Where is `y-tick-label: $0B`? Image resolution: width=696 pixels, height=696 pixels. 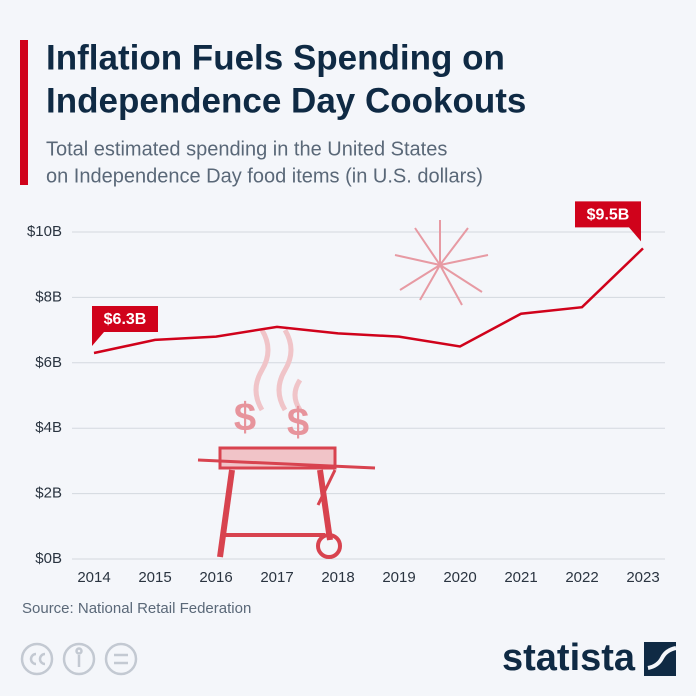
y-tick-label: $0B is located at coordinates (48, 558).